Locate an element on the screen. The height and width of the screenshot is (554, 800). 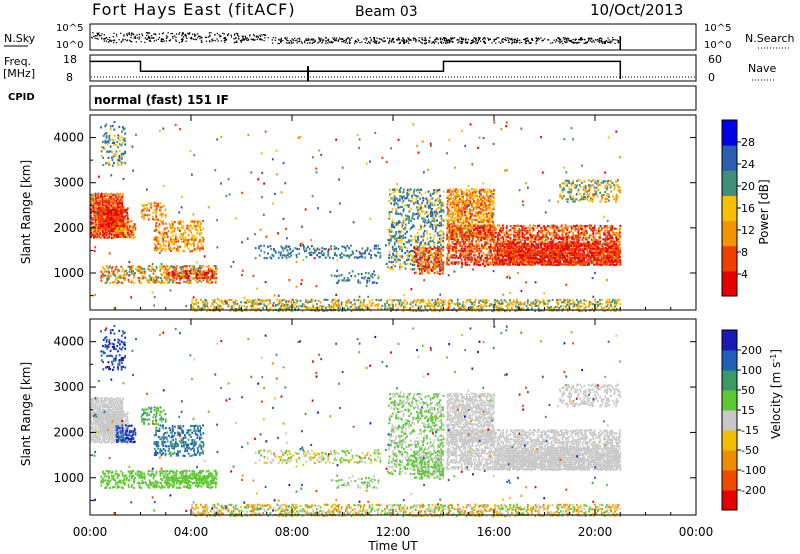
nsky-series is located at coordinates (356, 41).